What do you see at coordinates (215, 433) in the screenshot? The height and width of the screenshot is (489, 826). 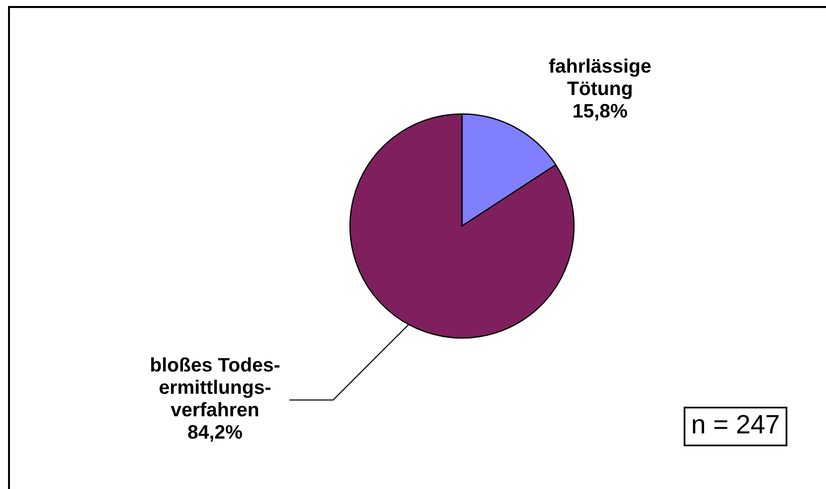 I see `data-label: 84,2%` at bounding box center [215, 433].